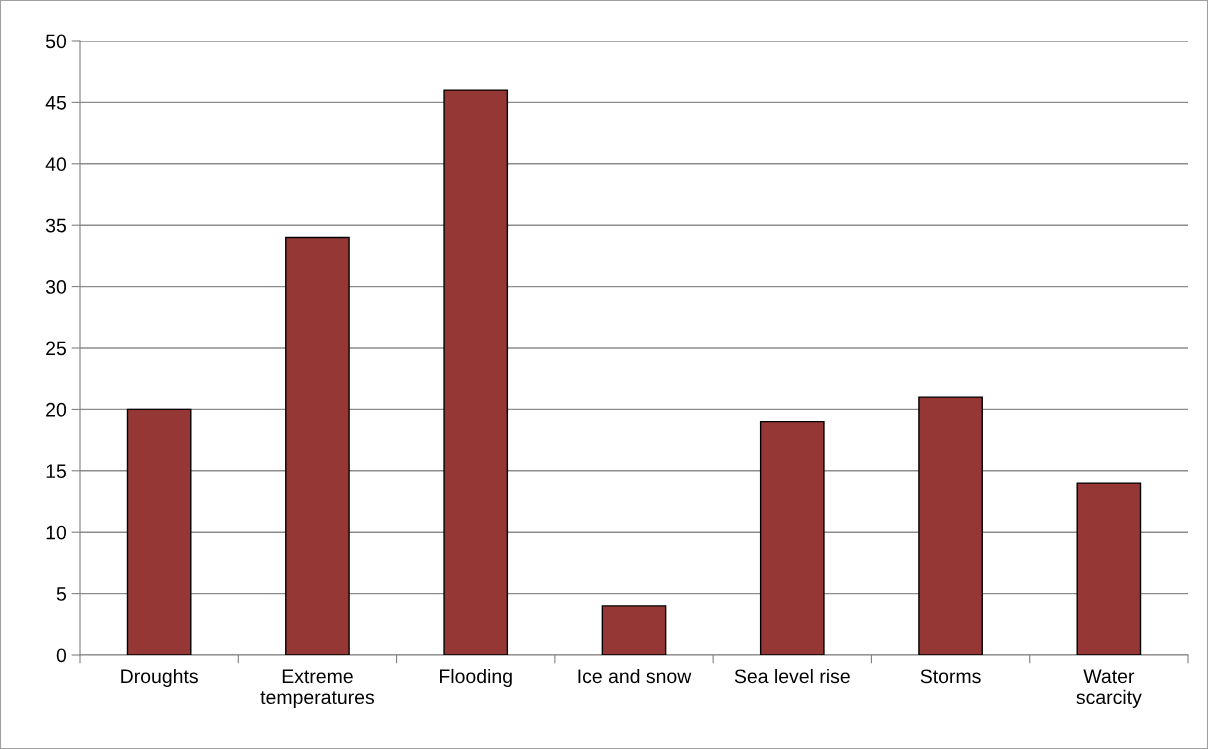 The width and height of the screenshot is (1208, 749). Describe the element at coordinates (61, 594) in the screenshot. I see `y-tick-label: 5` at that location.